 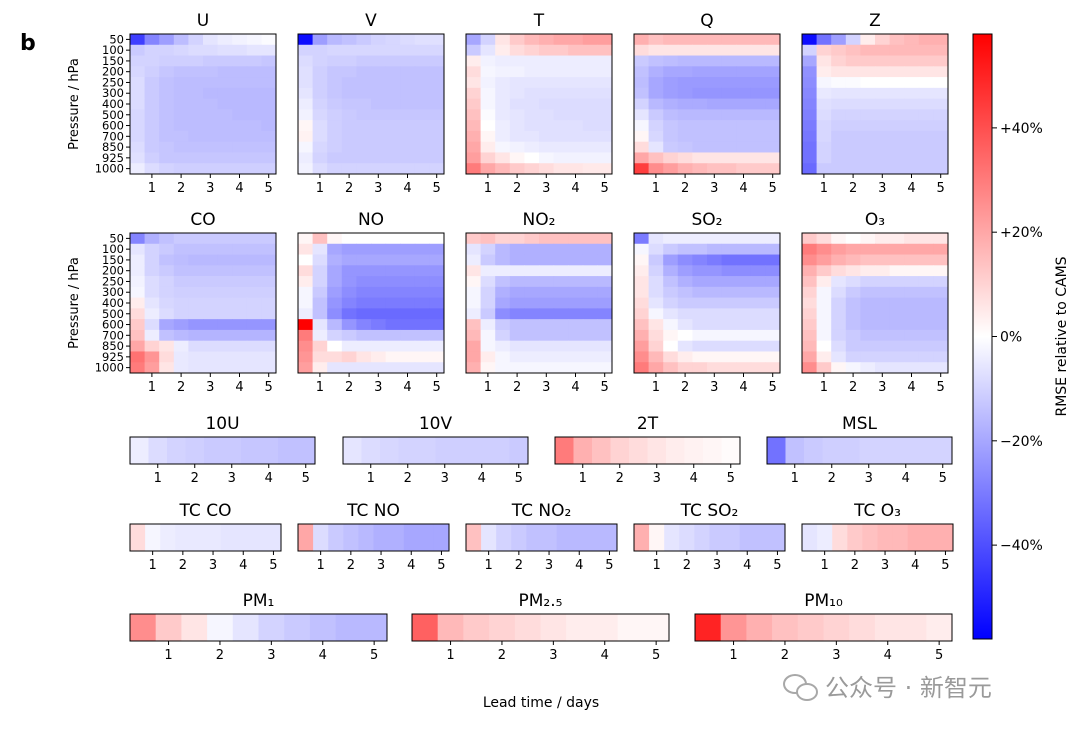 I want to click on strip-title: TC NO, so click(x=373, y=511).